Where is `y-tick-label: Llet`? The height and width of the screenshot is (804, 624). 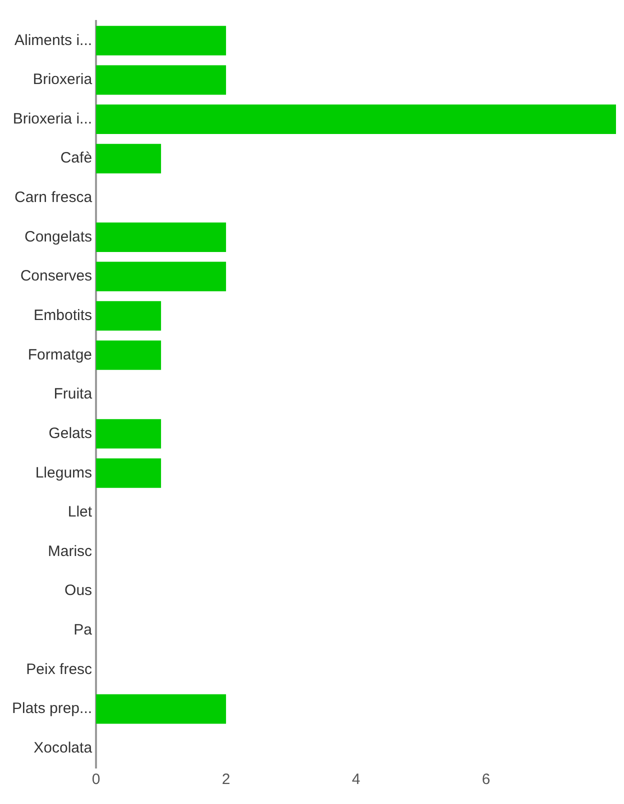 y-tick-label: Llet is located at coordinates (80, 512).